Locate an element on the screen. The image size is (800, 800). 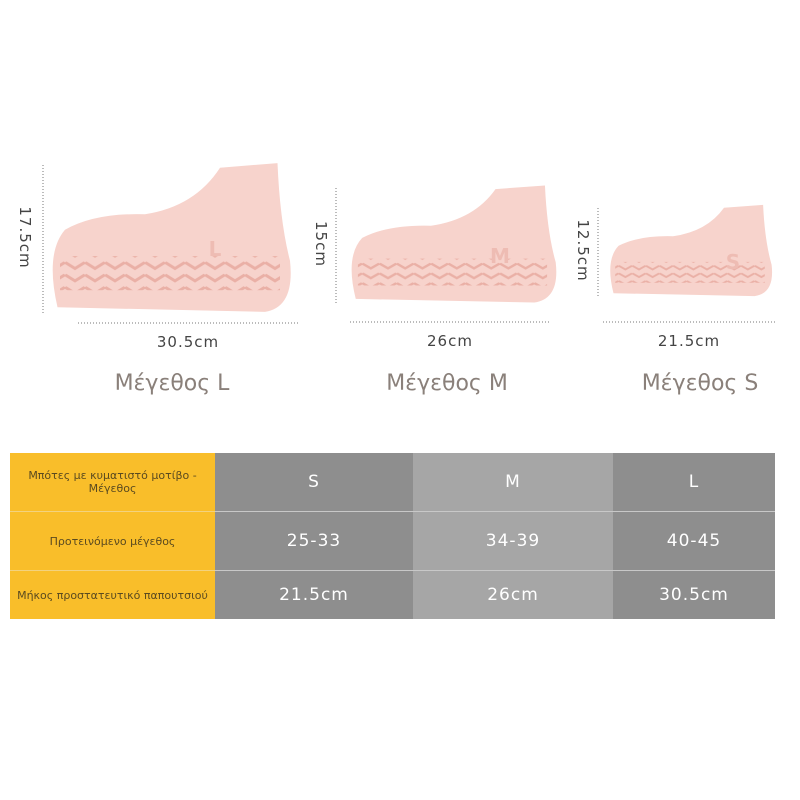
height-label: 12.5cm is located at coordinates (583, 250).